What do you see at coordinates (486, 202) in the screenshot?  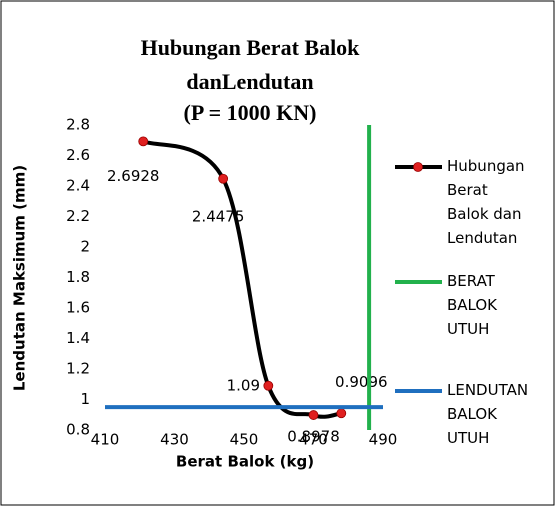 I see `legend-label: Hubungan Berat Balok dan Lendutan` at bounding box center [486, 202].